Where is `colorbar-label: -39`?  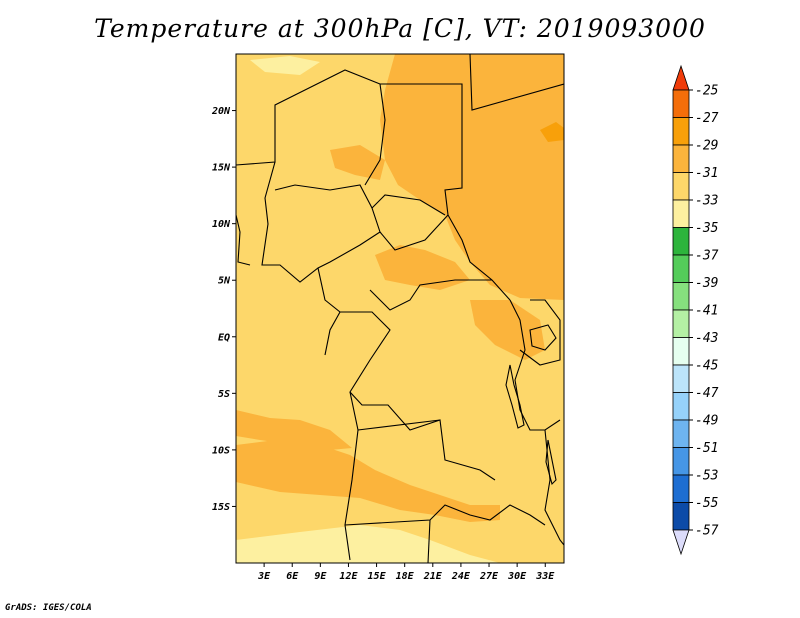
colorbar-label: -39 is located at coordinates (706, 283).